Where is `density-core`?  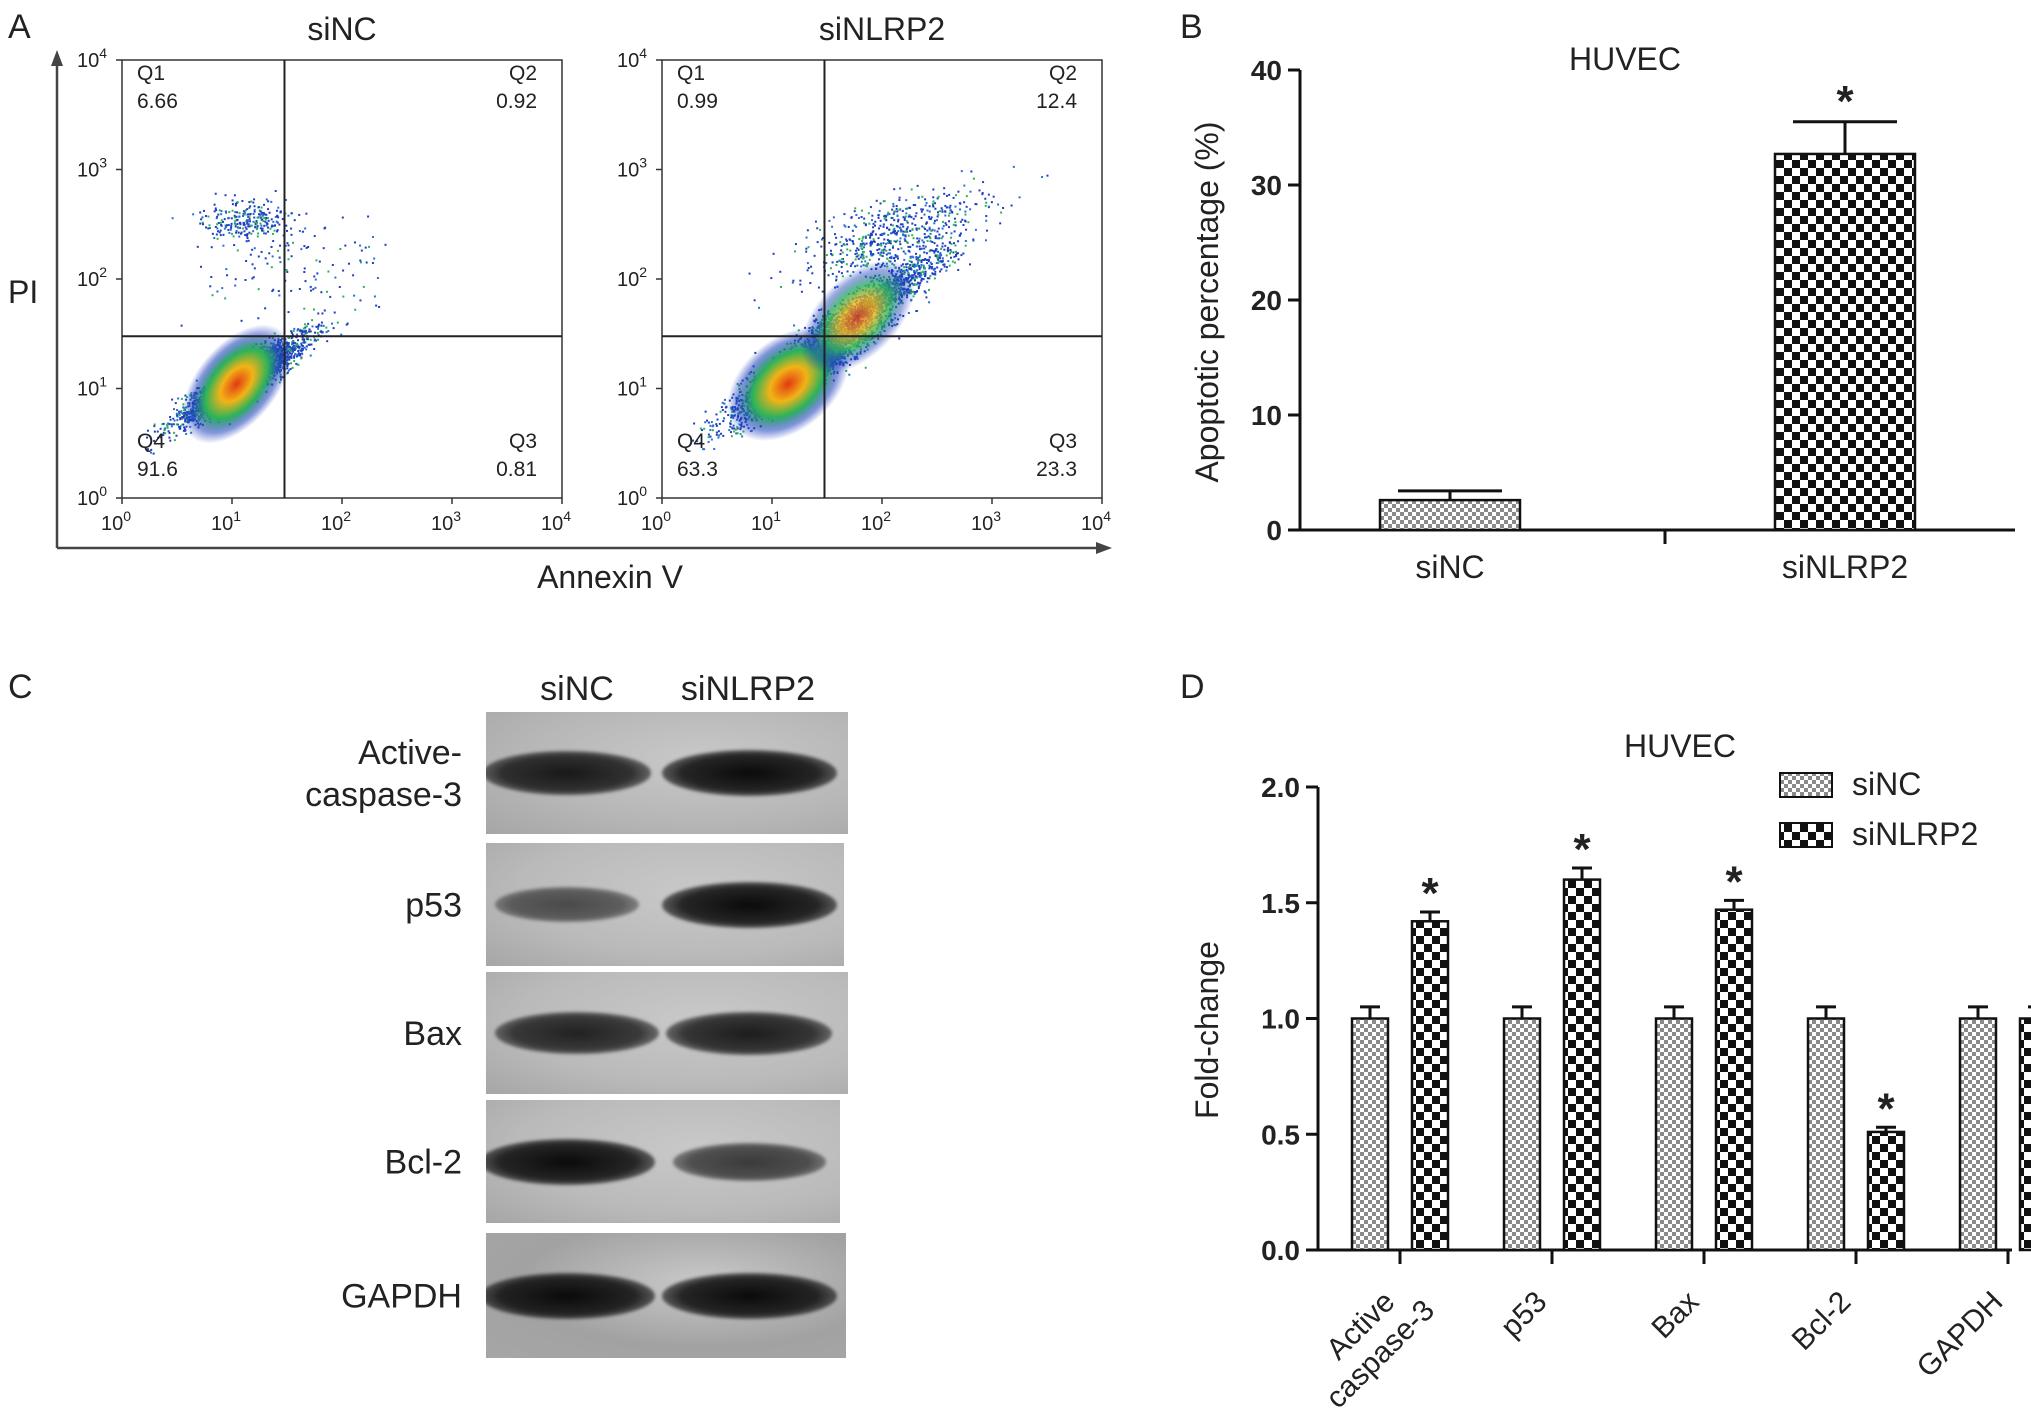 density-core is located at coordinates (236, 384).